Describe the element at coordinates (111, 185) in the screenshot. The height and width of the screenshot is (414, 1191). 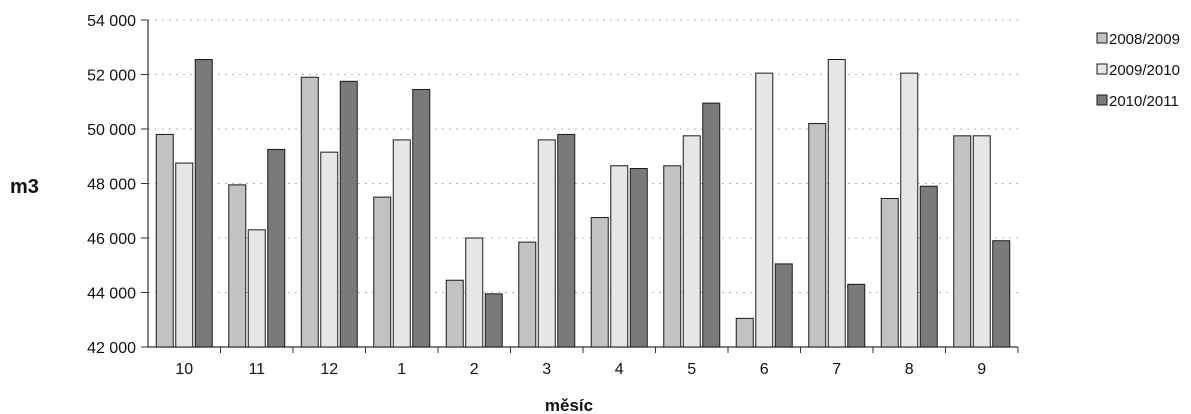
I see `y-tick-label: 48 000` at that location.